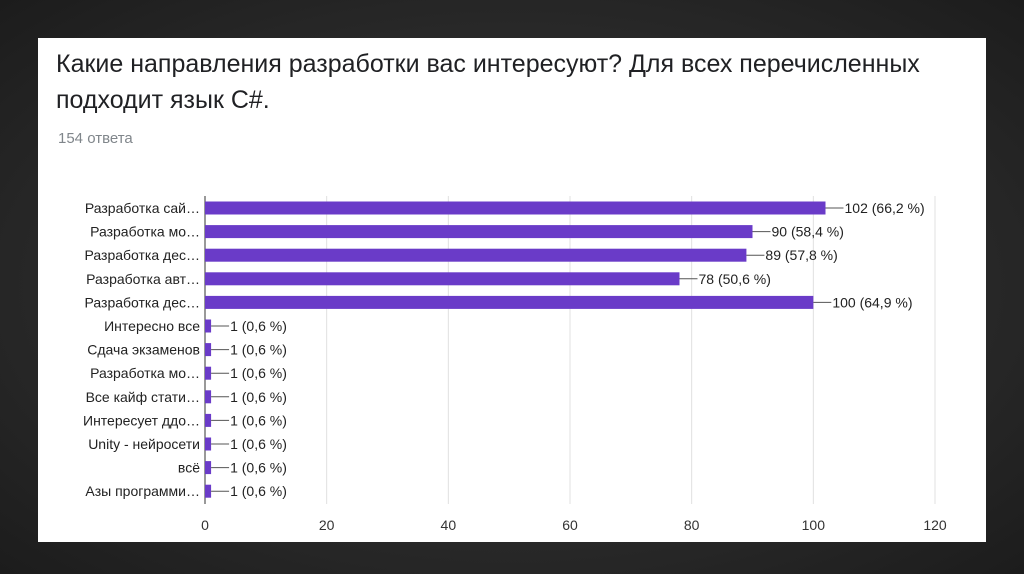 The height and width of the screenshot is (574, 1024). Describe the element at coordinates (327, 525) in the screenshot. I see `x-tick-label: 20` at that location.